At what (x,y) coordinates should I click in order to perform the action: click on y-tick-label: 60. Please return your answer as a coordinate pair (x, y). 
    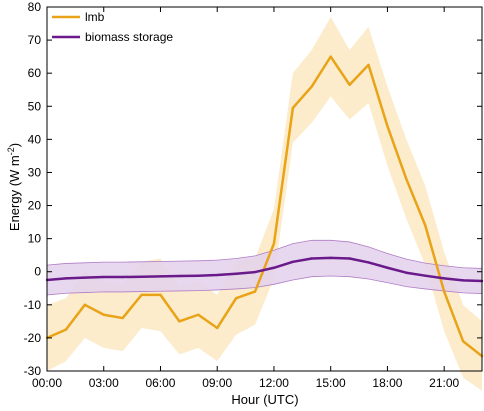
    Looking at the image, I should click on (35, 73).